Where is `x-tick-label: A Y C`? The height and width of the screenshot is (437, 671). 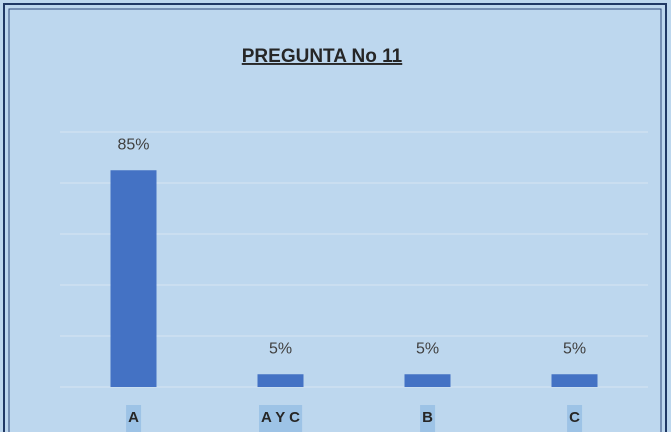
x-tick-label: A Y C is located at coordinates (280, 417).